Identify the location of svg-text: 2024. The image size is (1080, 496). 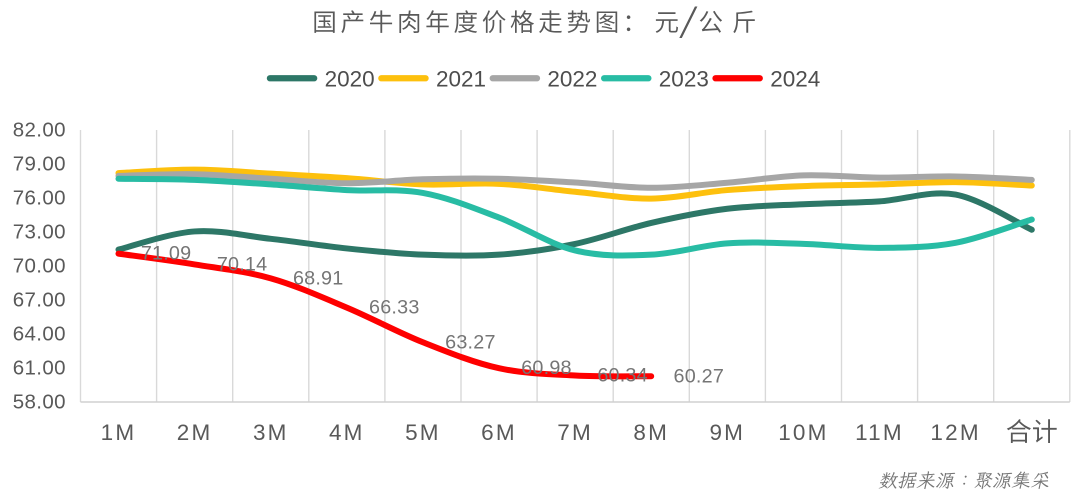
(795, 79).